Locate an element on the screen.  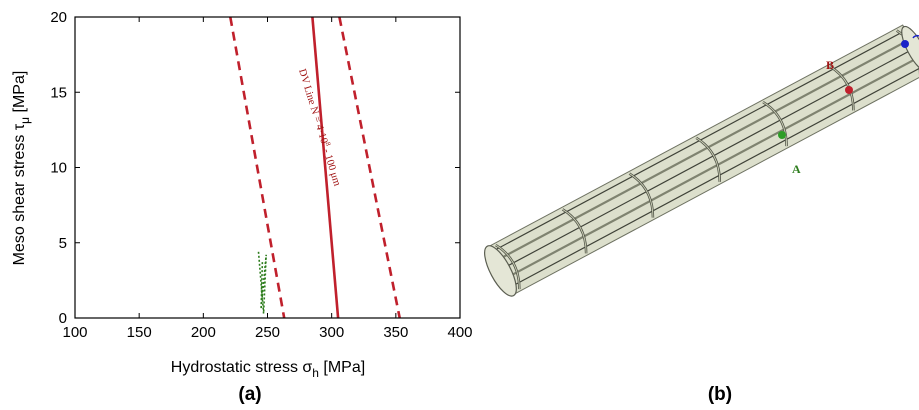
x-tick-label: 150 is located at coordinates (139, 332).